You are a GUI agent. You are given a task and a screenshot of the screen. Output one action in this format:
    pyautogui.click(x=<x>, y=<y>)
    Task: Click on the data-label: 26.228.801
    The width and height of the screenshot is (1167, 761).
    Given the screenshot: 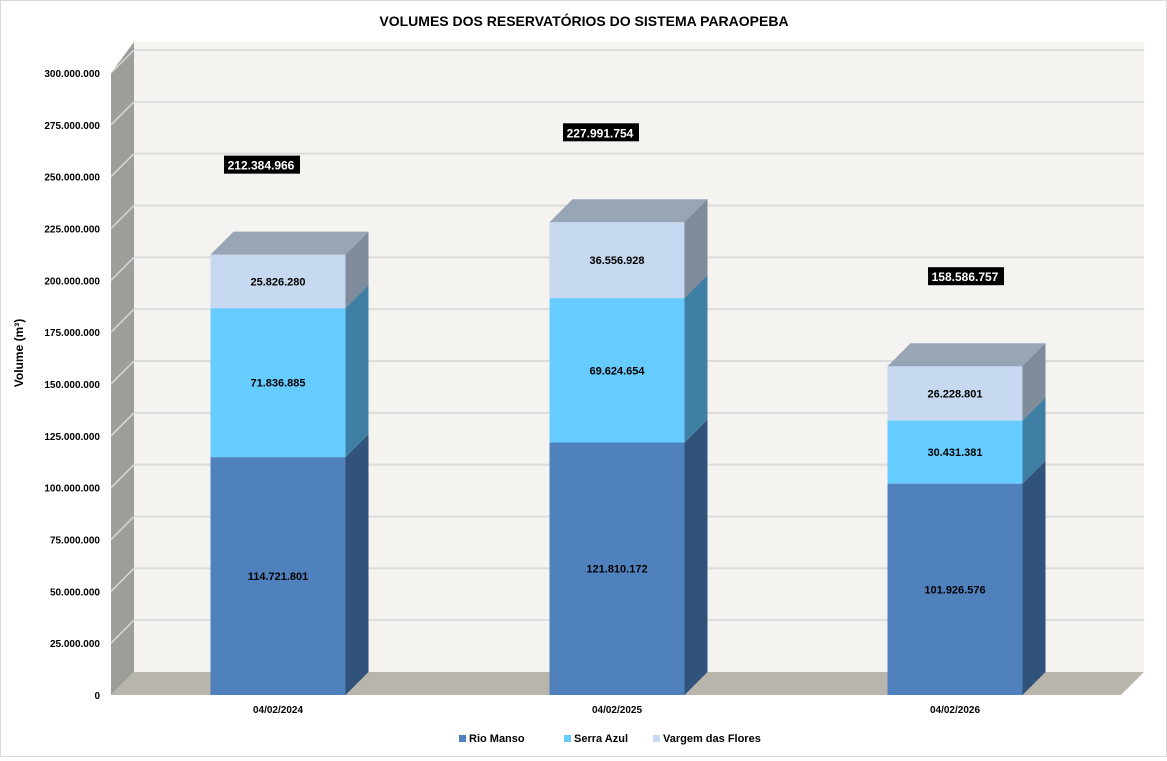 What is the action you would take?
    pyautogui.click(x=954, y=394)
    